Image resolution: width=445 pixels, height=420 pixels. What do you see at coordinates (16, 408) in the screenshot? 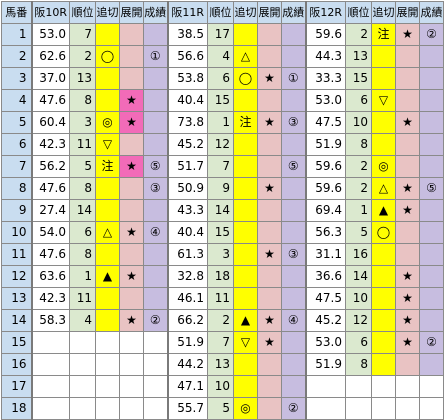
I see `horse-number: 18` at bounding box center [16, 408].